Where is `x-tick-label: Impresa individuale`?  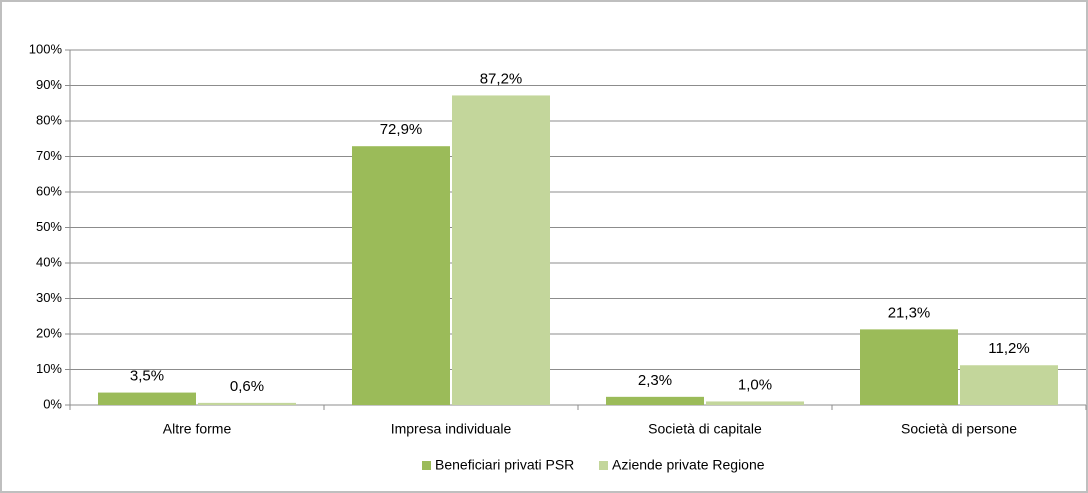
x-tick-label: Impresa individuale is located at coordinates (451, 429).